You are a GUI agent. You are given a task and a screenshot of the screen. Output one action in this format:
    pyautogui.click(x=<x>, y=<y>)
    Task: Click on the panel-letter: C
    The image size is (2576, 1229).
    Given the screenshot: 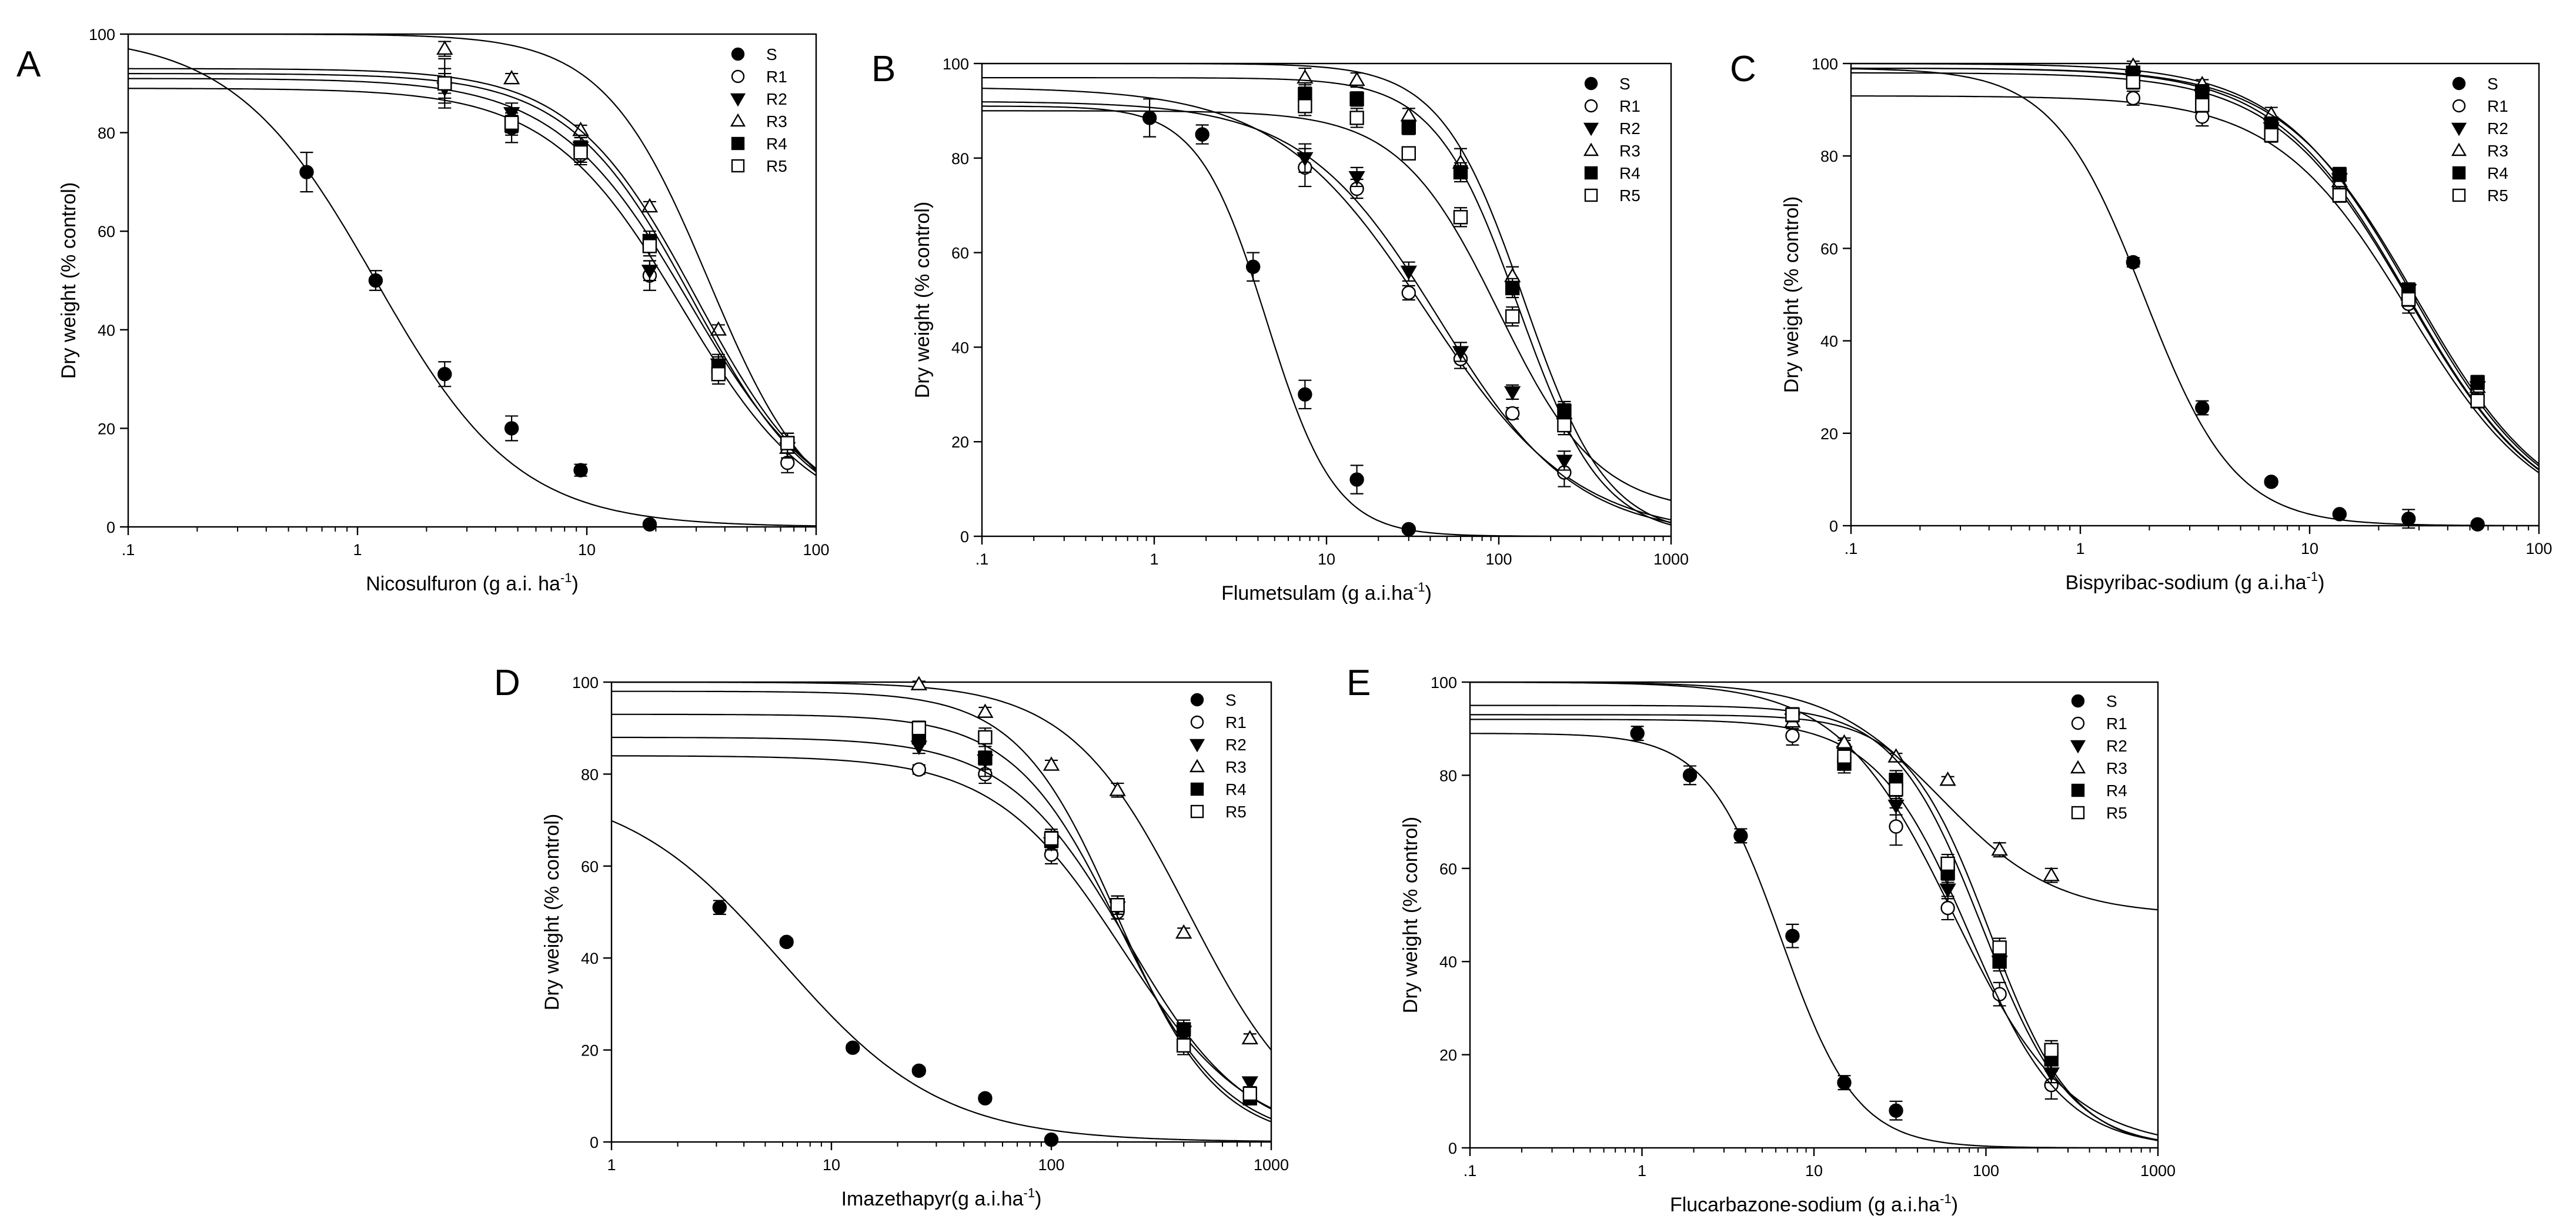 What is the action you would take?
    pyautogui.click(x=1743, y=69)
    